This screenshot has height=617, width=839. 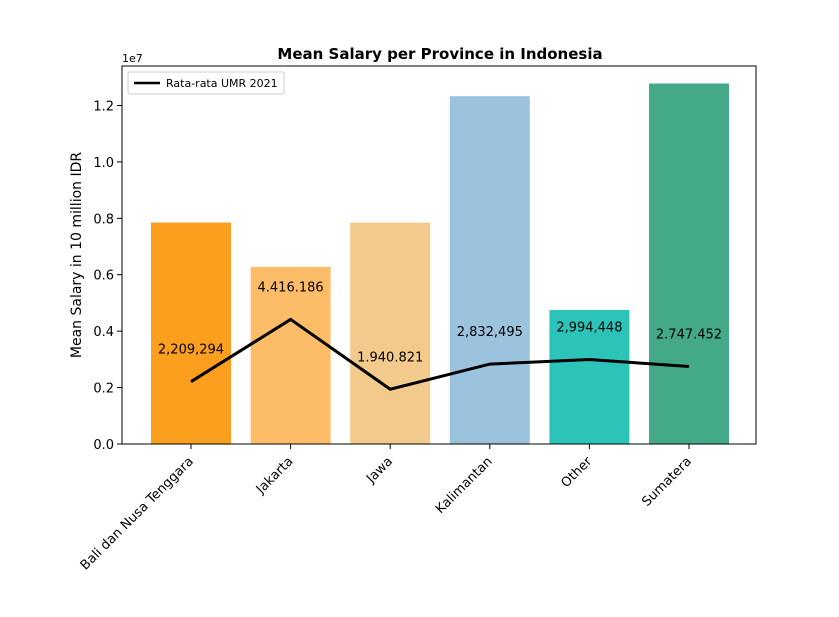 I want to click on y-tick-label-6: 1.2, so click(x=103, y=106).